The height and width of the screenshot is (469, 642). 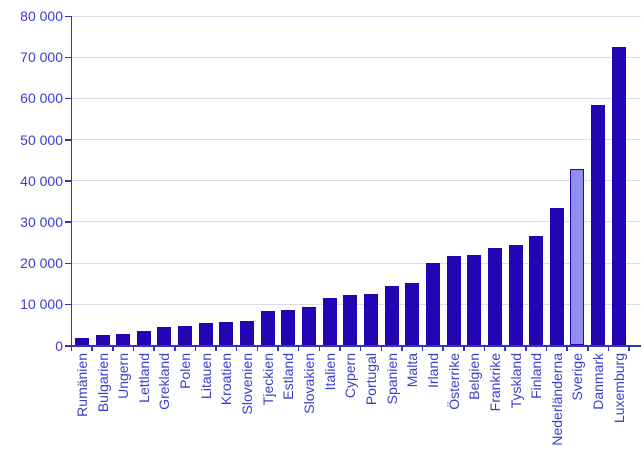 I want to click on x-axis-category-label: Finland, so click(x=536, y=376).